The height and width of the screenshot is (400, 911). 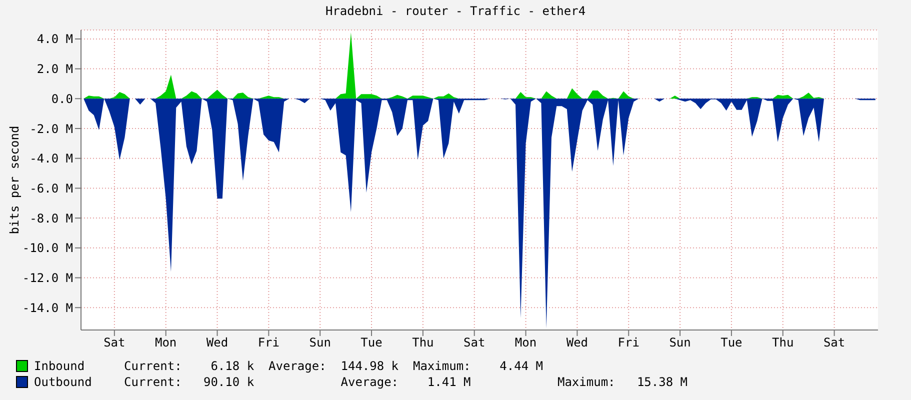 What do you see at coordinates (54, 69) in the screenshot?
I see `y-tick-label: 2.0 M` at bounding box center [54, 69].